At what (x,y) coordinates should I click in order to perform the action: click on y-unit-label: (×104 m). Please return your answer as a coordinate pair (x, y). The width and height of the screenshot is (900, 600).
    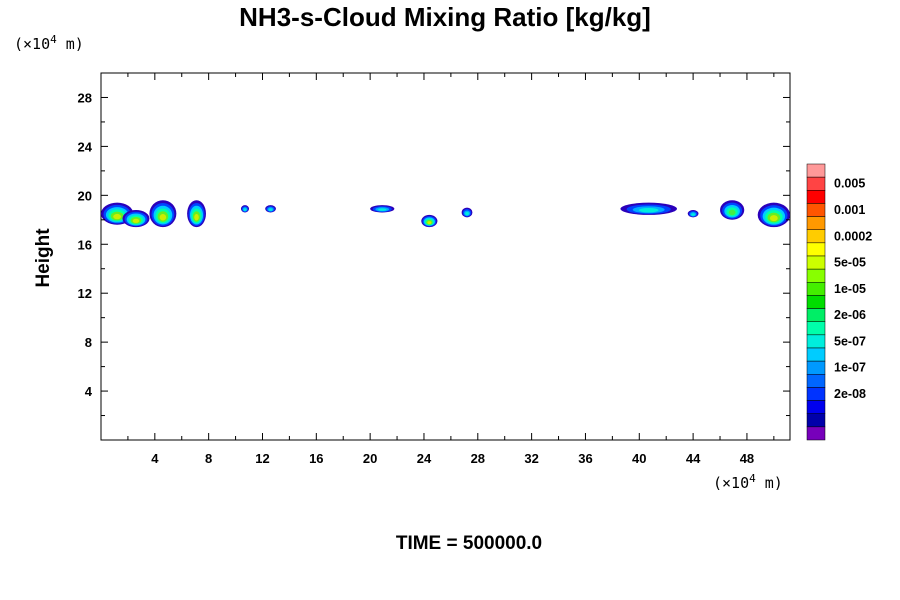
    Looking at the image, I should click on (49, 43).